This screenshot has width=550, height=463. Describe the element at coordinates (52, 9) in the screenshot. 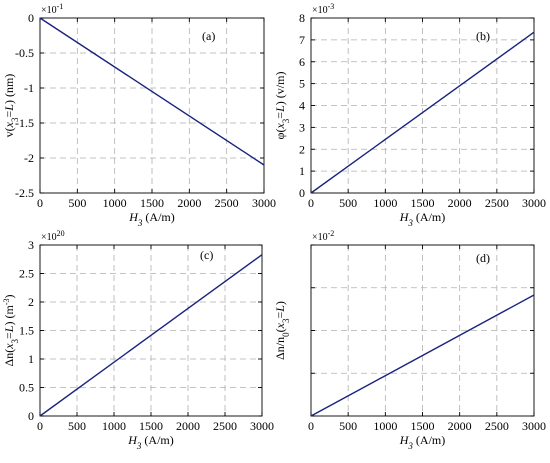

I see `axis-multiplier: ×10⁻¹` at that location.